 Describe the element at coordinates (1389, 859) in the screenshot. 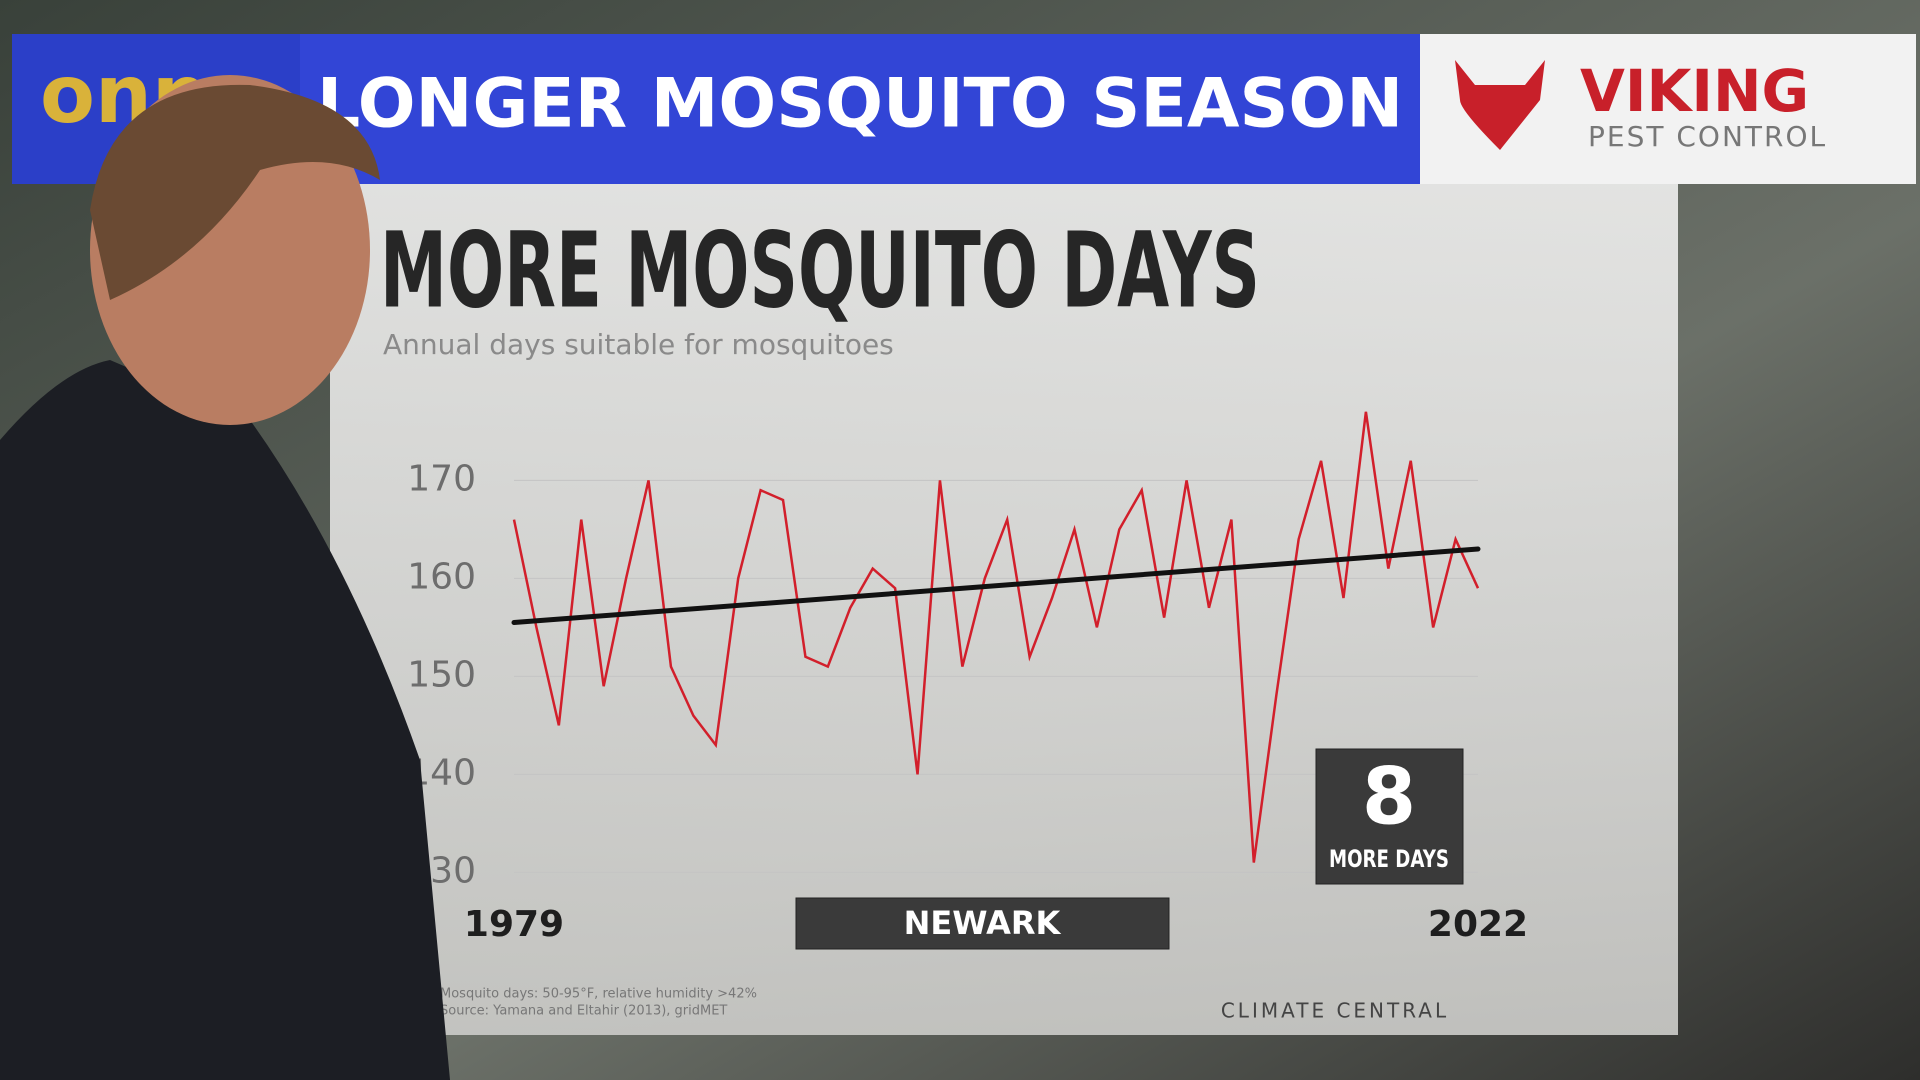

I see `annotation-label: MORE DAYS` at that location.